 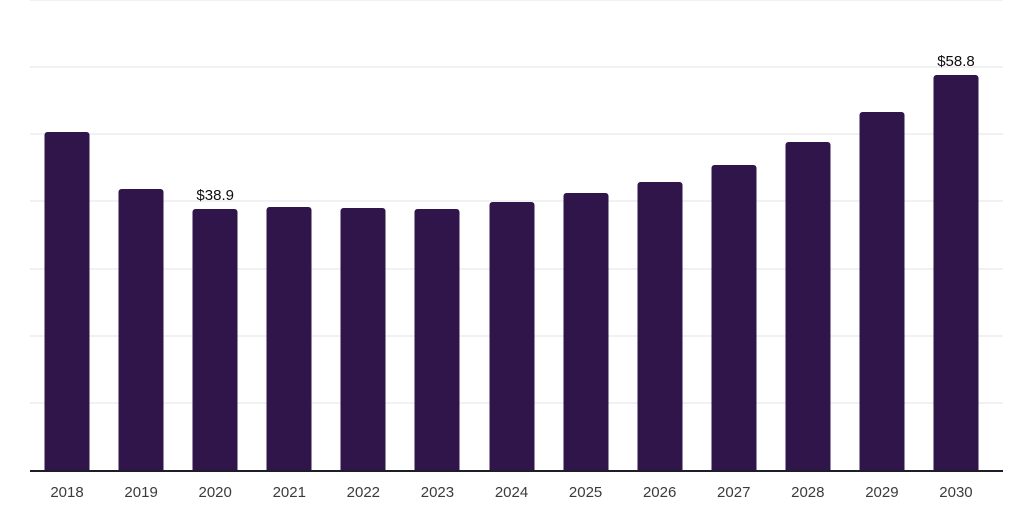 What do you see at coordinates (215, 492) in the screenshot?
I see `x-tick-label-2020: 2020` at bounding box center [215, 492].